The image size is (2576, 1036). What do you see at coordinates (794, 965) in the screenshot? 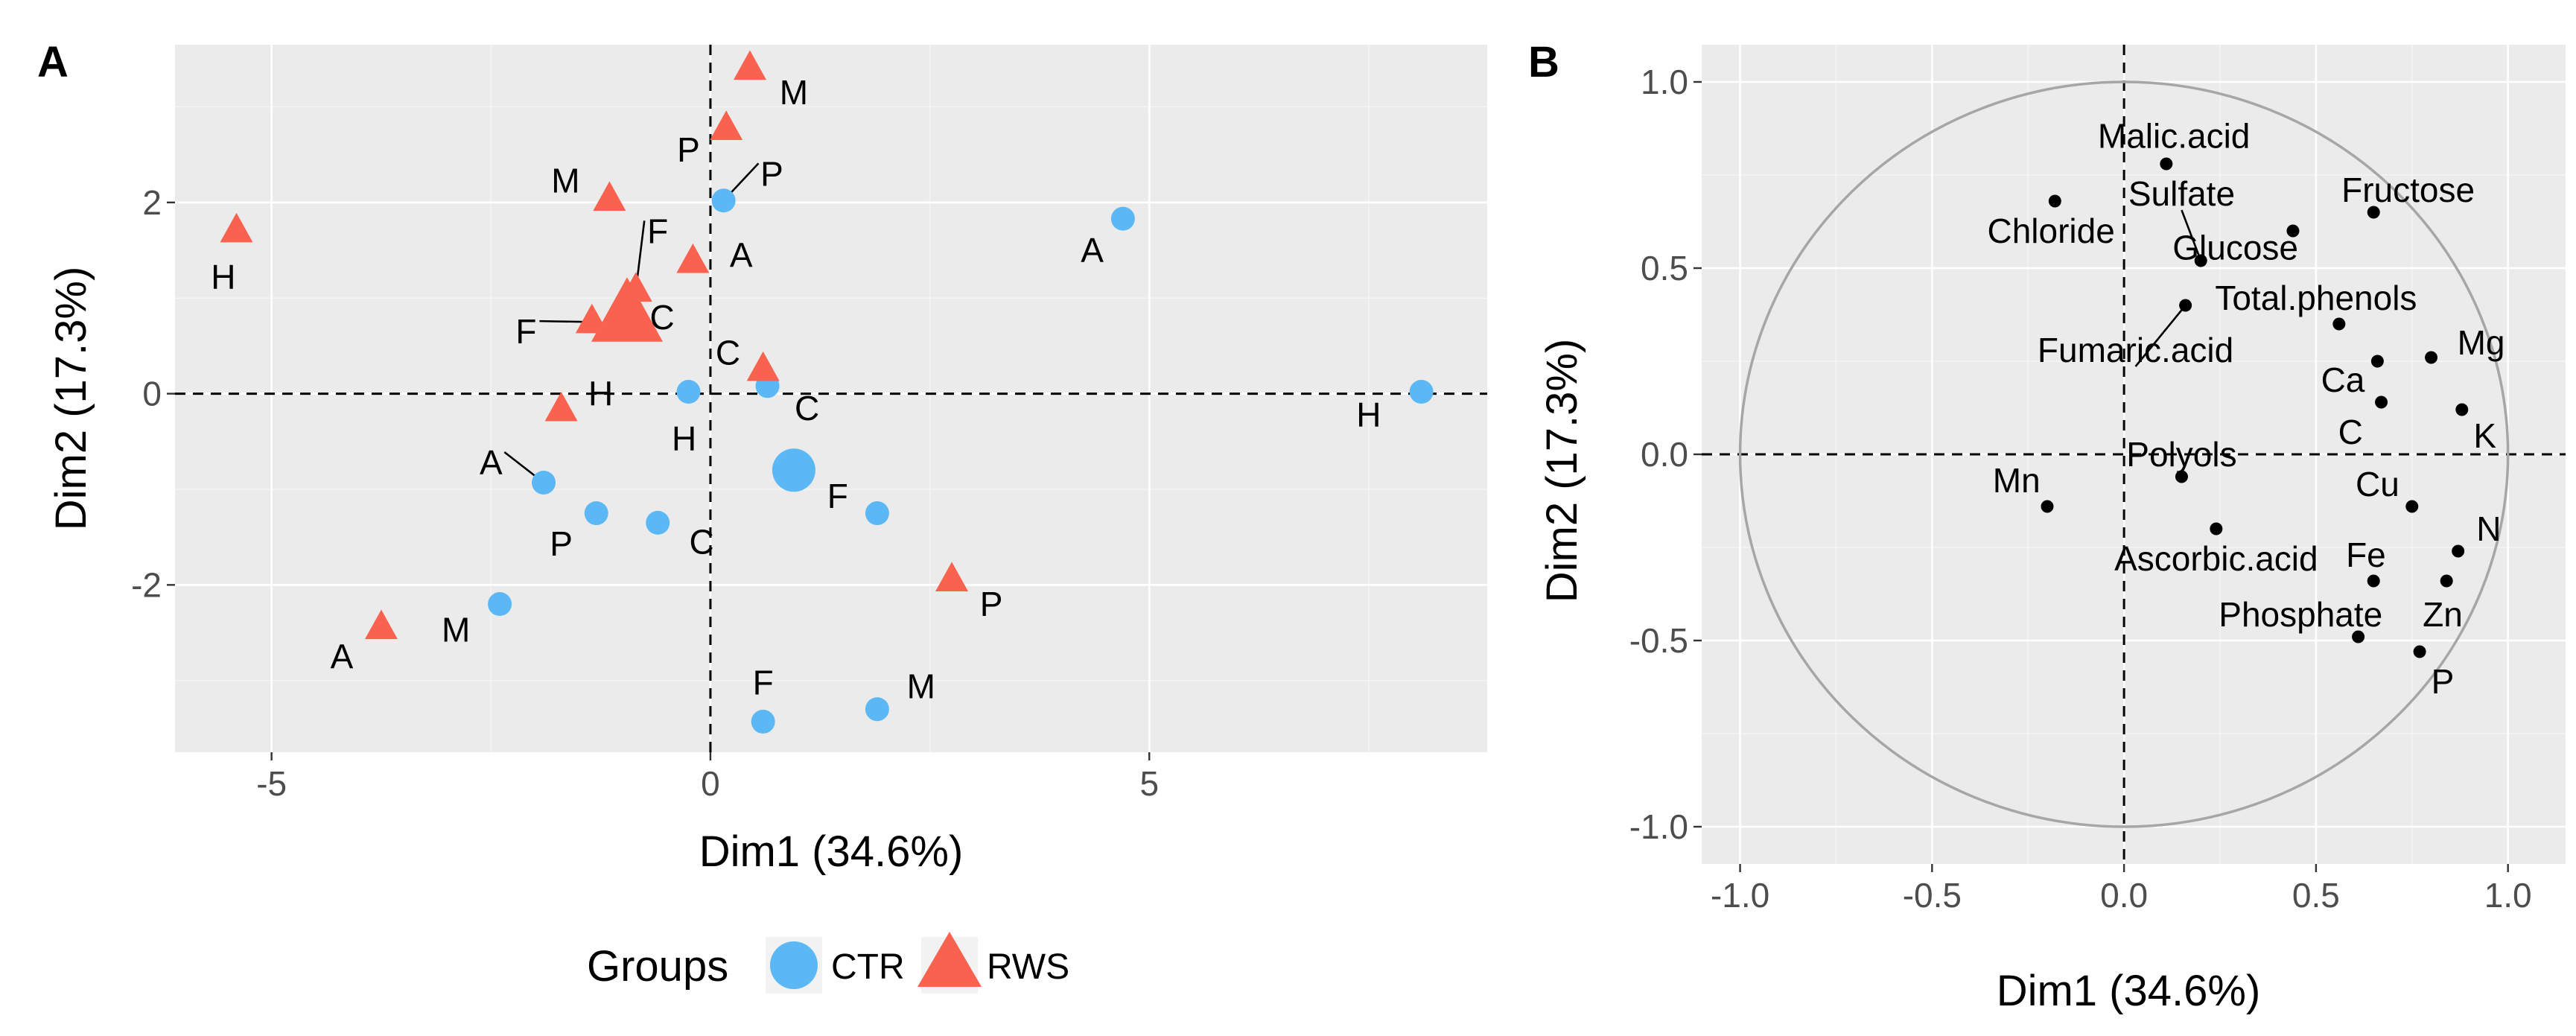
I see `legend-key-ctr-circle` at bounding box center [794, 965].